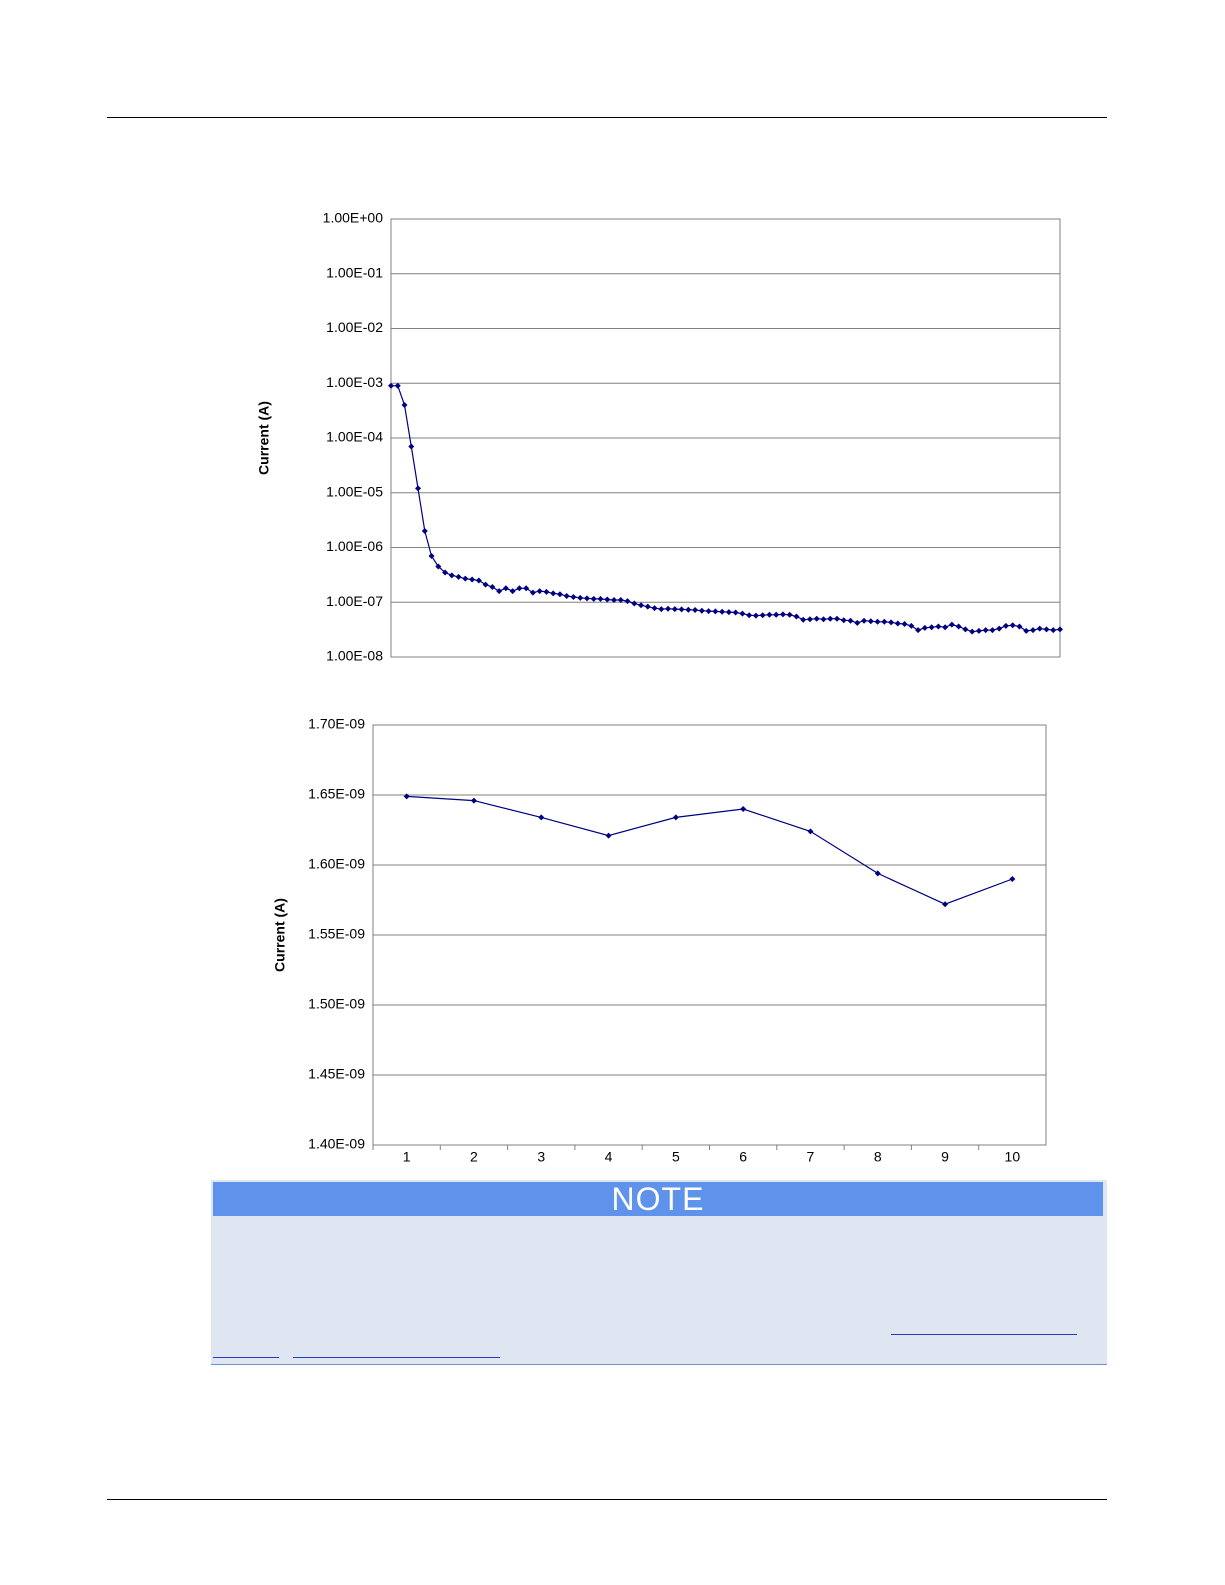 The width and height of the screenshot is (1225, 1585). Describe the element at coordinates (878, 1157) in the screenshot. I see `x-tick-label: 8` at that location.